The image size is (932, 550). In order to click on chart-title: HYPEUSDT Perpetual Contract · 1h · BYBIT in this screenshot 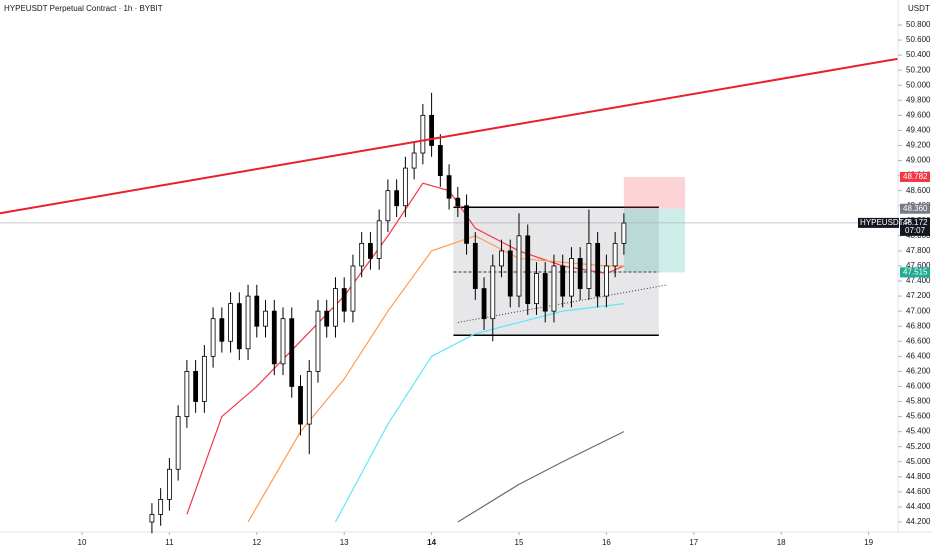, I will do `click(83, 8)`.